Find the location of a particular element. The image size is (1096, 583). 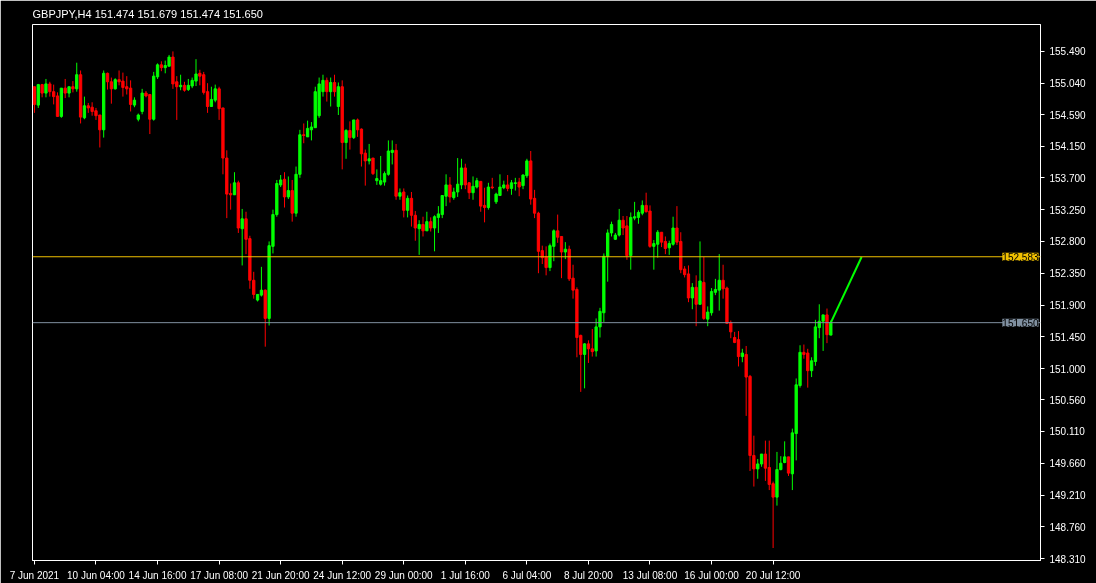

x-tick-label: 24 Jun 12:00 is located at coordinates (342, 575).